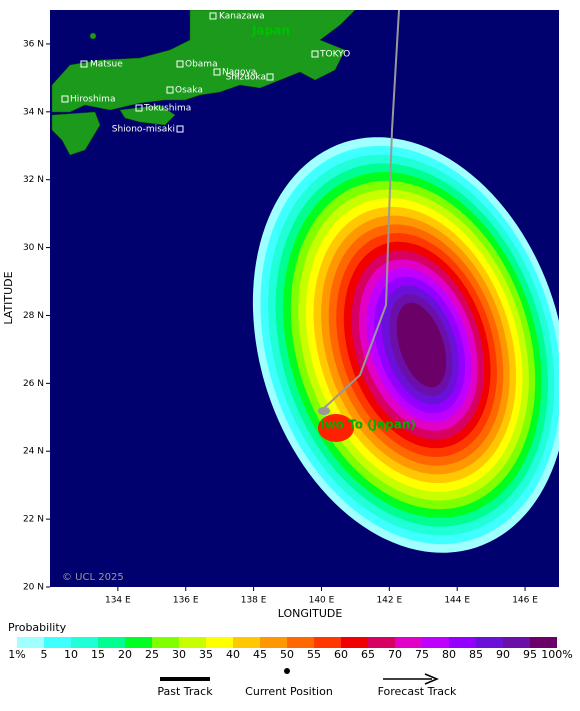 This screenshot has width=580, height=711. I want to click on y-tick-label: 24 N, so click(33, 452).